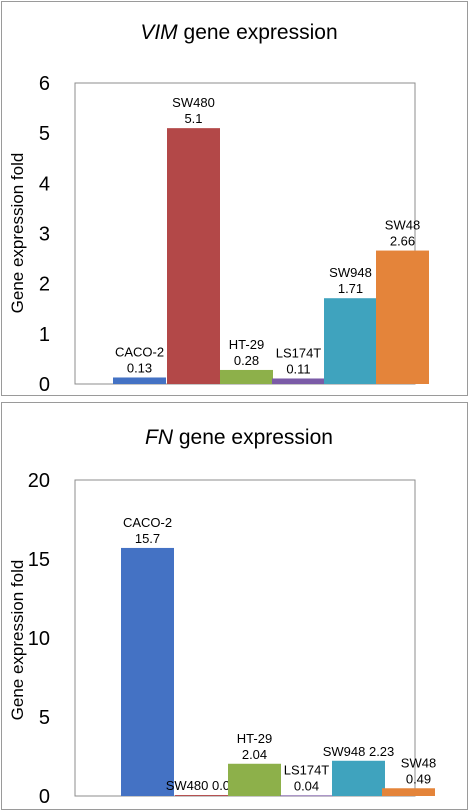  What do you see at coordinates (193, 102) in the screenshot?
I see `bar-category-label: SW480` at bounding box center [193, 102].